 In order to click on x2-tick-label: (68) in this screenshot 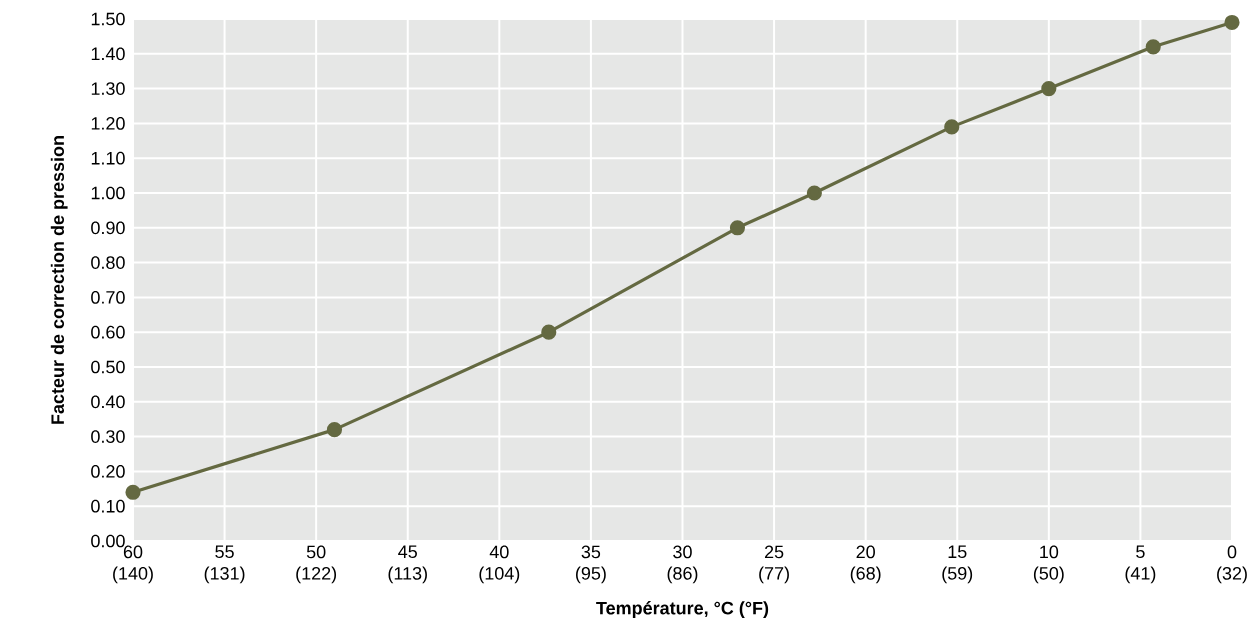, I will do `click(865, 575)`.